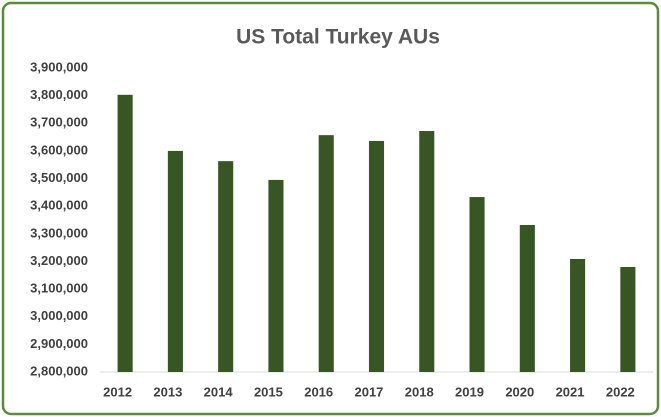 The image size is (661, 417). I want to click on x-tick-label: 2019, so click(469, 391).